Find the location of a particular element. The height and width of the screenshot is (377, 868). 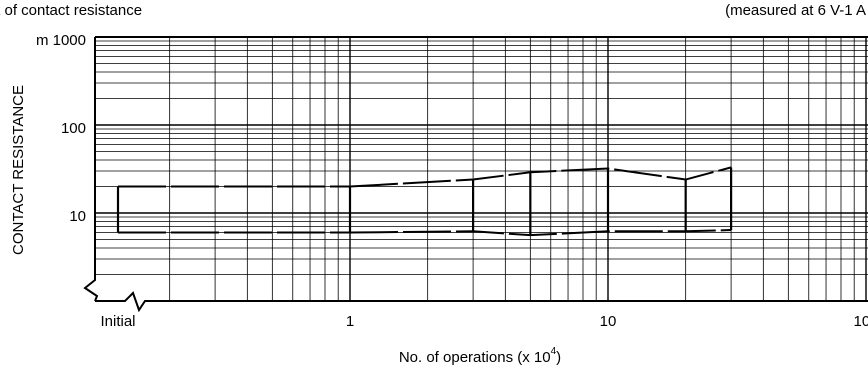

y-tick-label: 10 is located at coordinates (77, 216).